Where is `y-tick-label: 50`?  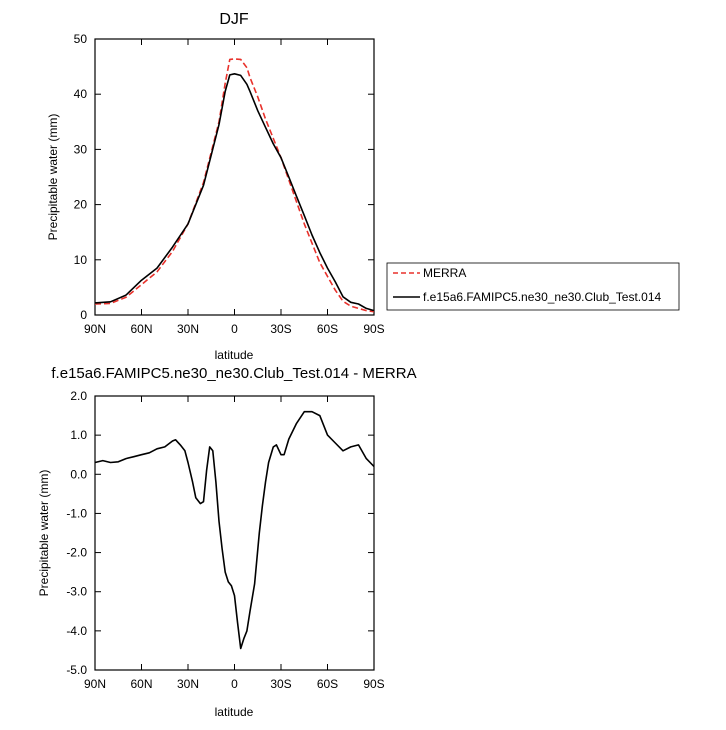
y-tick-label: 50 is located at coordinates (81, 39).